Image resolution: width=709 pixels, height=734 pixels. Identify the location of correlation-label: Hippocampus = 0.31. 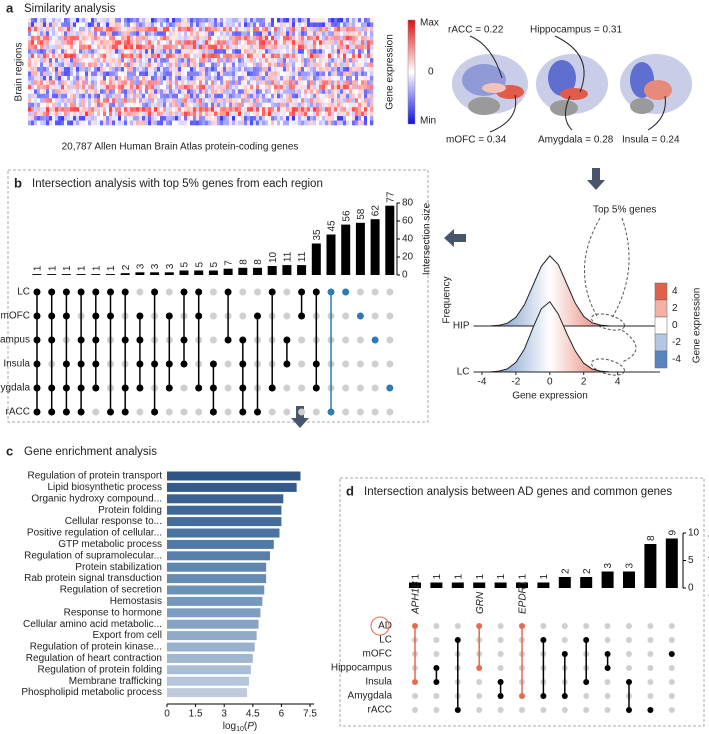
(576, 30).